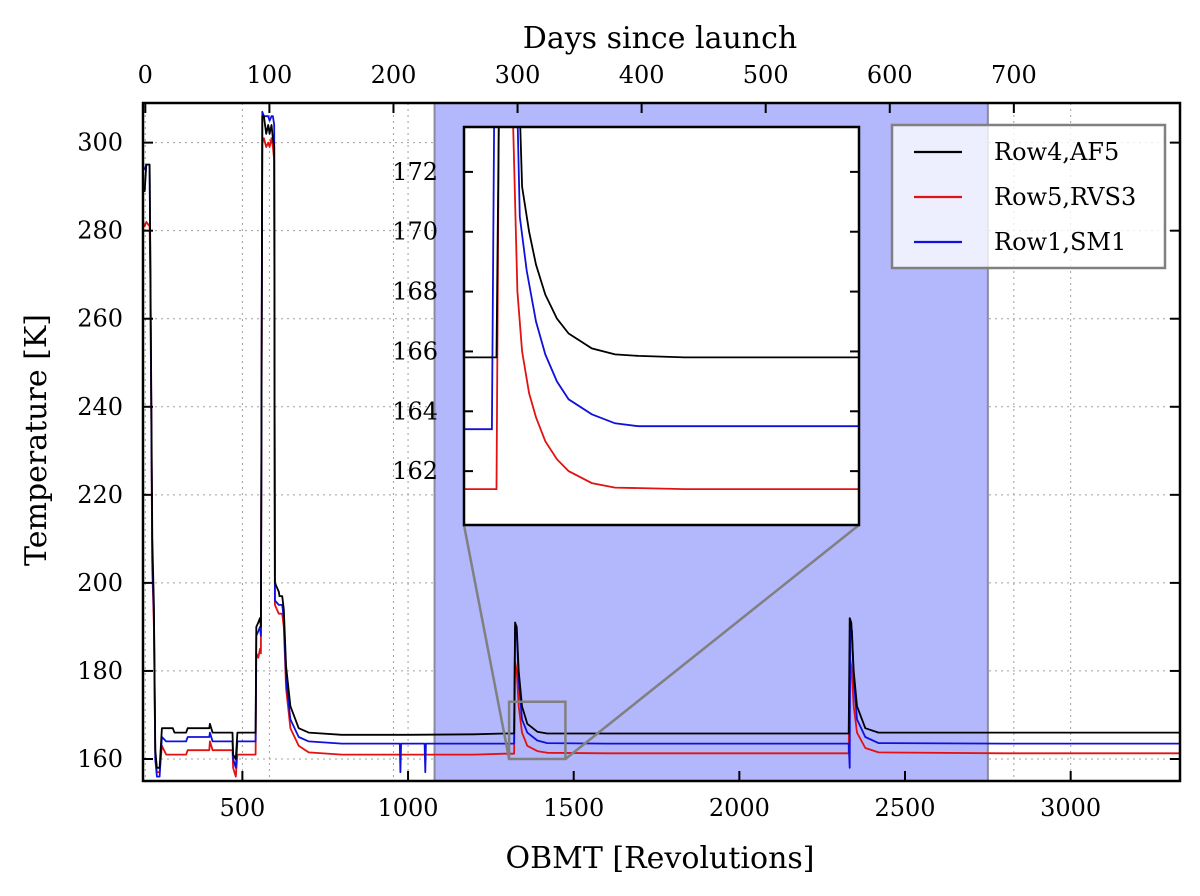  I want to click on inset-y-tick-label: 164, so click(415, 411).